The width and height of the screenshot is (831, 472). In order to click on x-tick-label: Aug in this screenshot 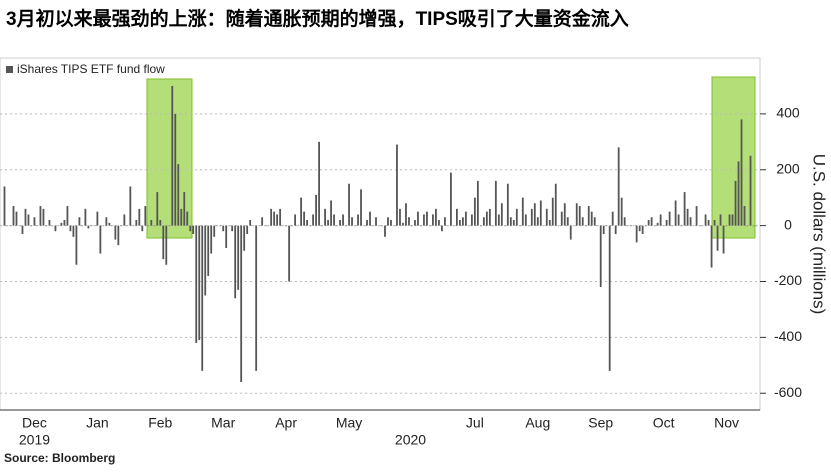, I will do `click(537, 423)`.